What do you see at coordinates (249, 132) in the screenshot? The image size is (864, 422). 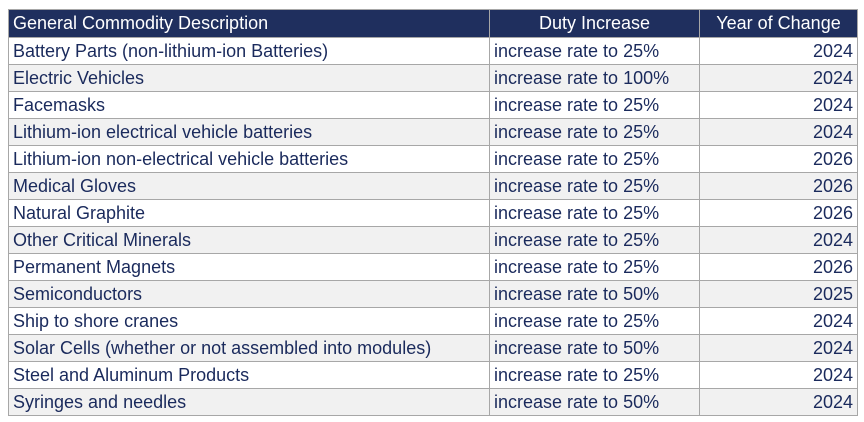 I see `cell-description: Lithium-ion electrical vehicle batteries` at bounding box center [249, 132].